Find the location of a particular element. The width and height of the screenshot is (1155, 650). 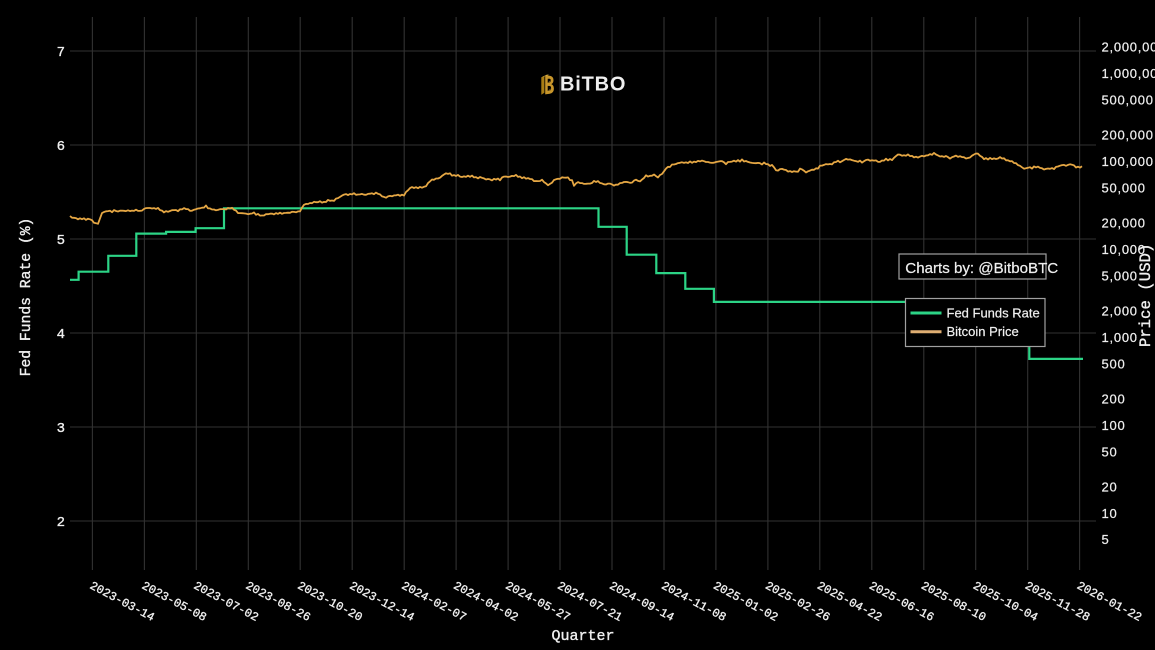

svg-text: 50 is located at coordinates (1110, 451).